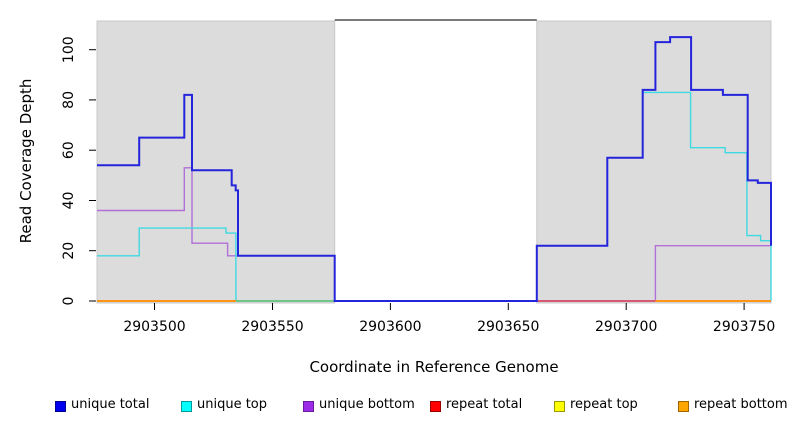 The image size is (792, 432). I want to click on y-tick-label: 20, so click(69, 251).